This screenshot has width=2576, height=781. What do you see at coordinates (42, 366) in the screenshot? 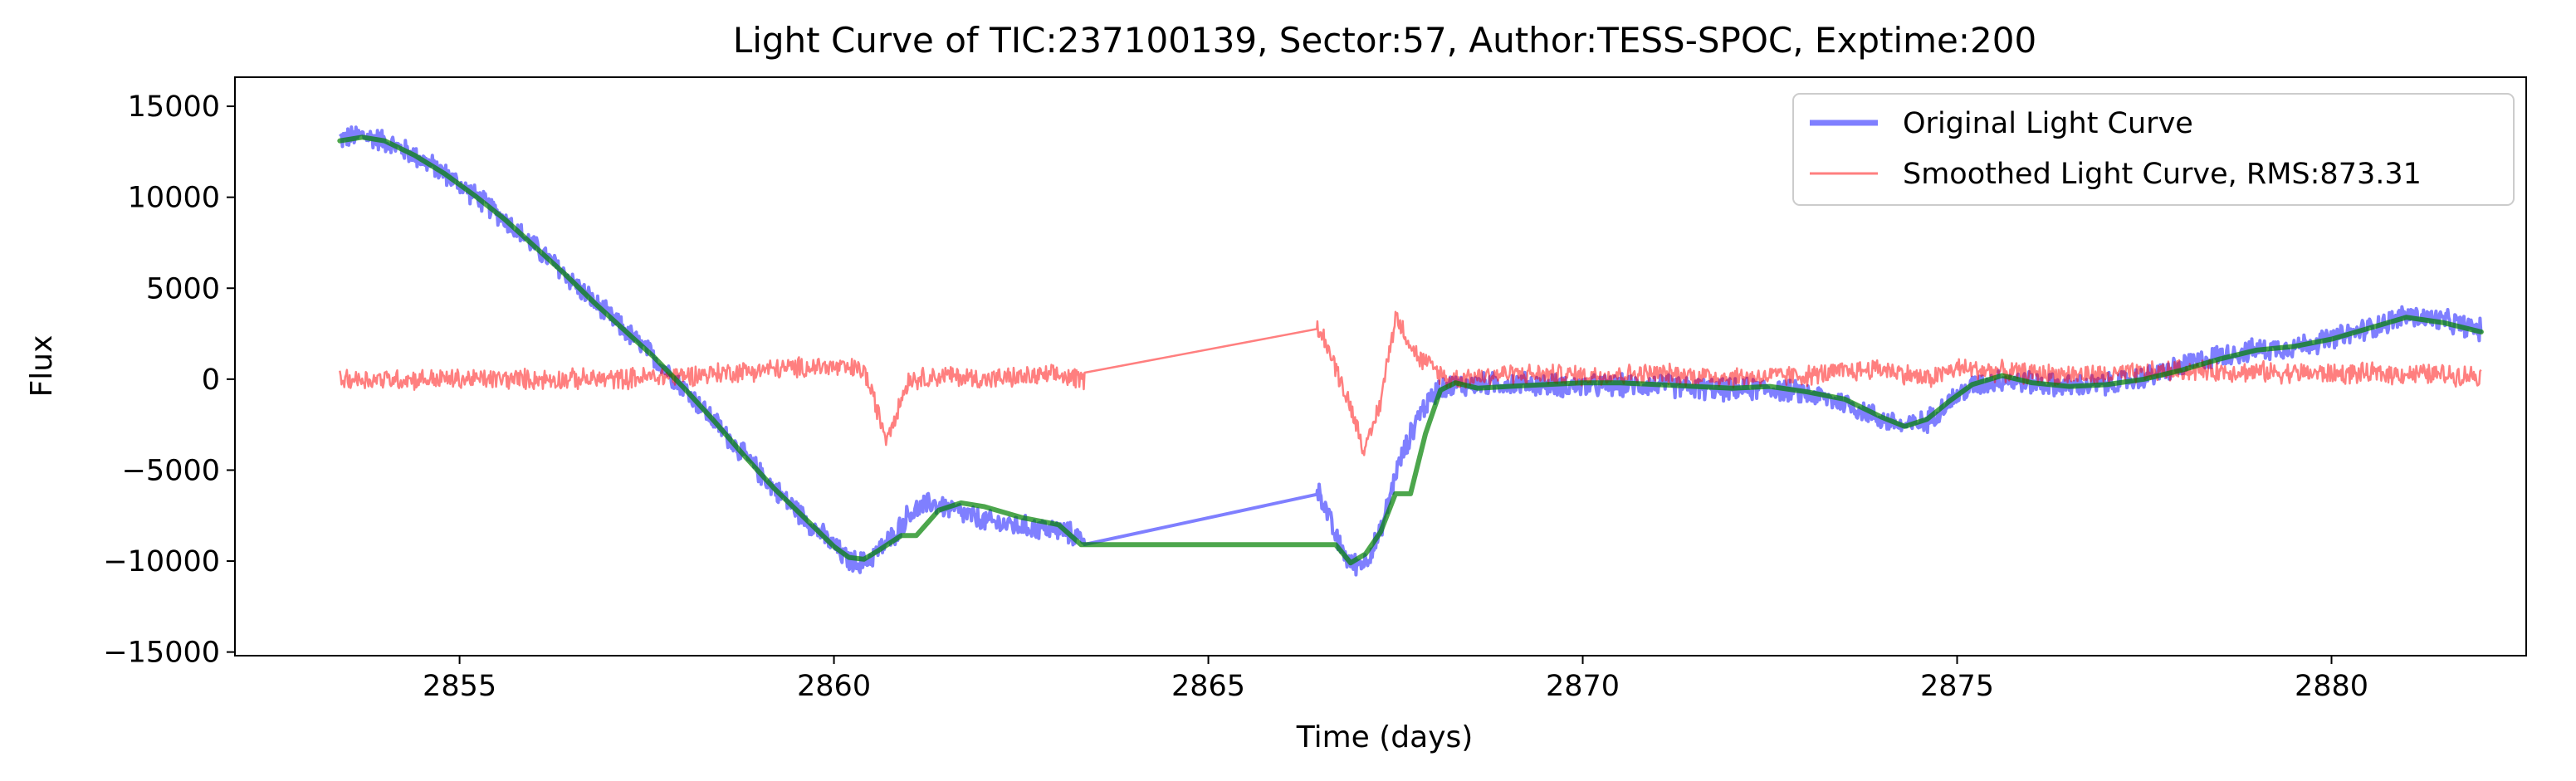
I see `y-axis-label: Flux` at bounding box center [42, 366].